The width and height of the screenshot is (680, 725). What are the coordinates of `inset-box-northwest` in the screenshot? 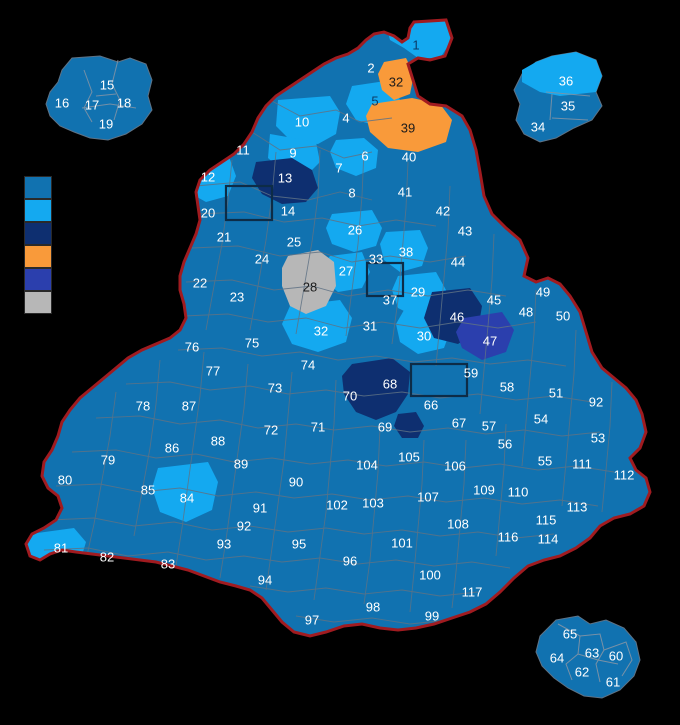 It's located at (249, 203).